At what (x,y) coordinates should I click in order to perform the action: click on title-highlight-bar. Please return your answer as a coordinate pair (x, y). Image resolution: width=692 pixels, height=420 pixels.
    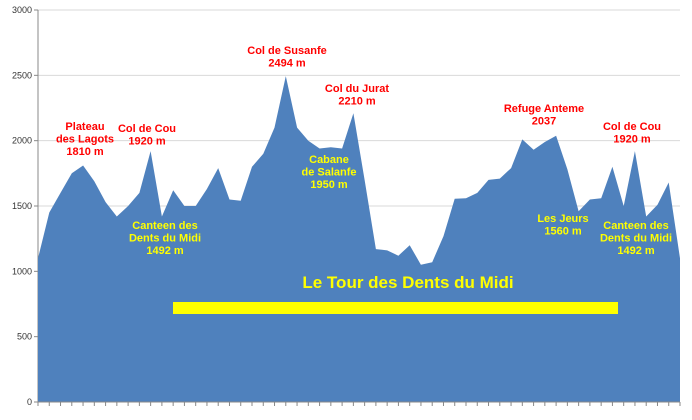
    Looking at the image, I should click on (395, 308).